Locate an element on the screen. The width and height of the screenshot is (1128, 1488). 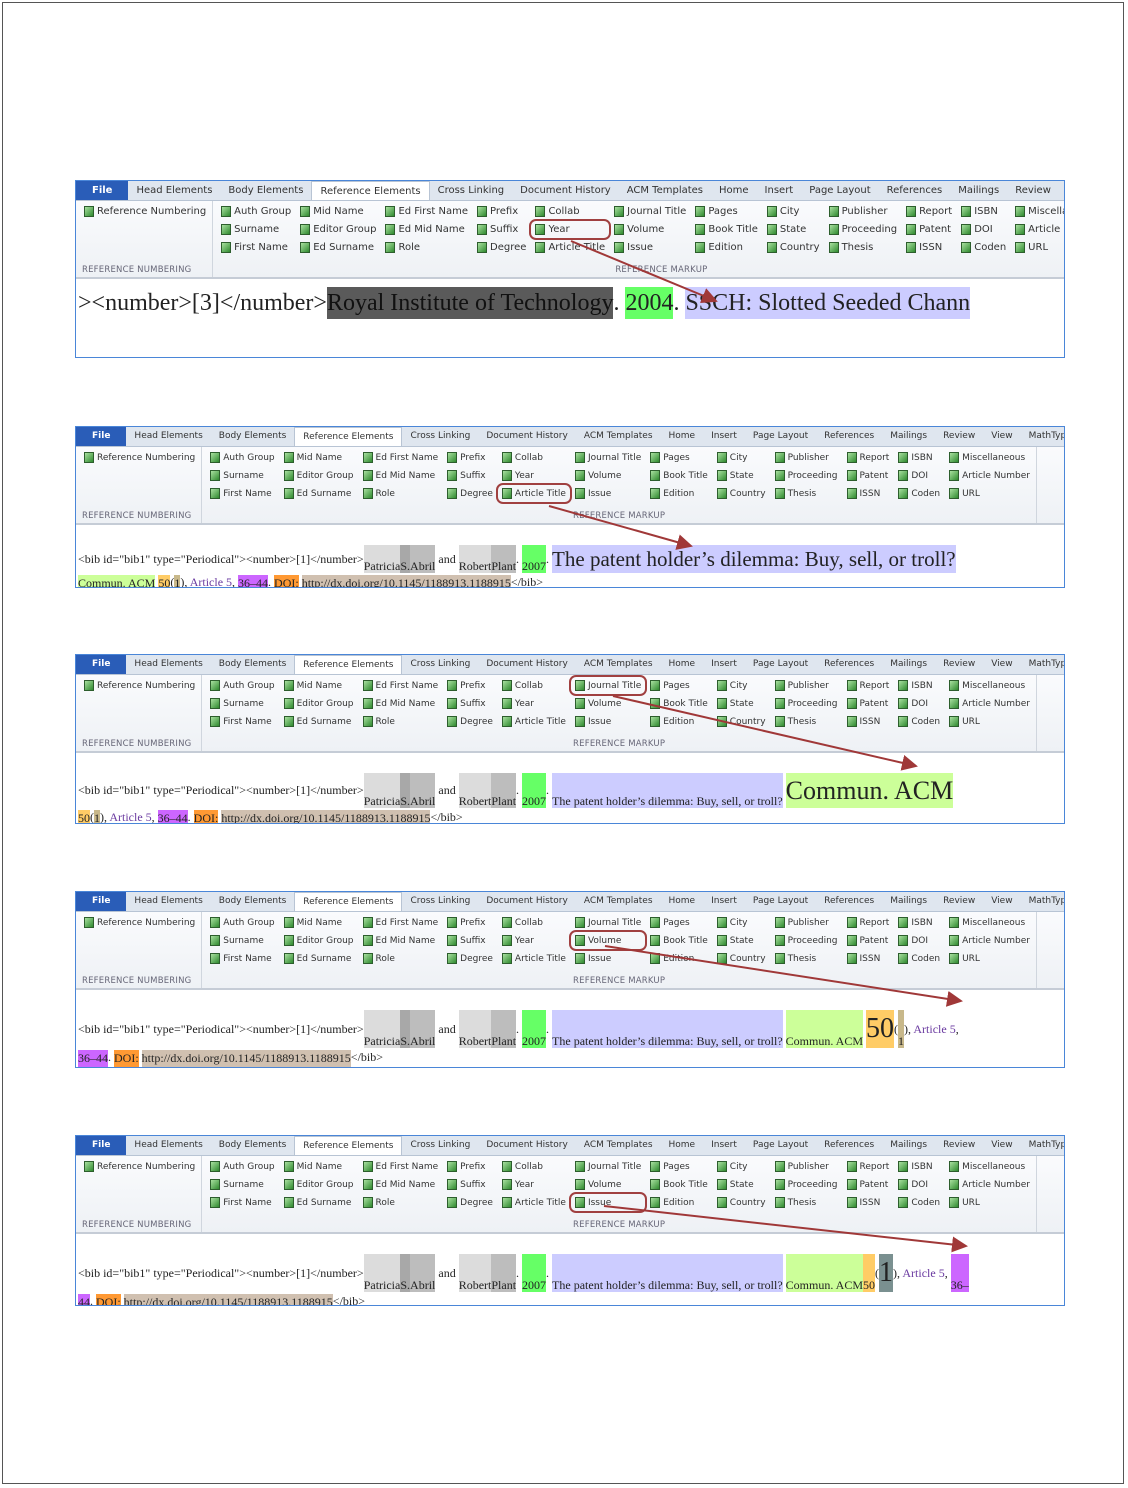
reference-numbering-button: Reference Numbering is located at coordinates (145, 211).